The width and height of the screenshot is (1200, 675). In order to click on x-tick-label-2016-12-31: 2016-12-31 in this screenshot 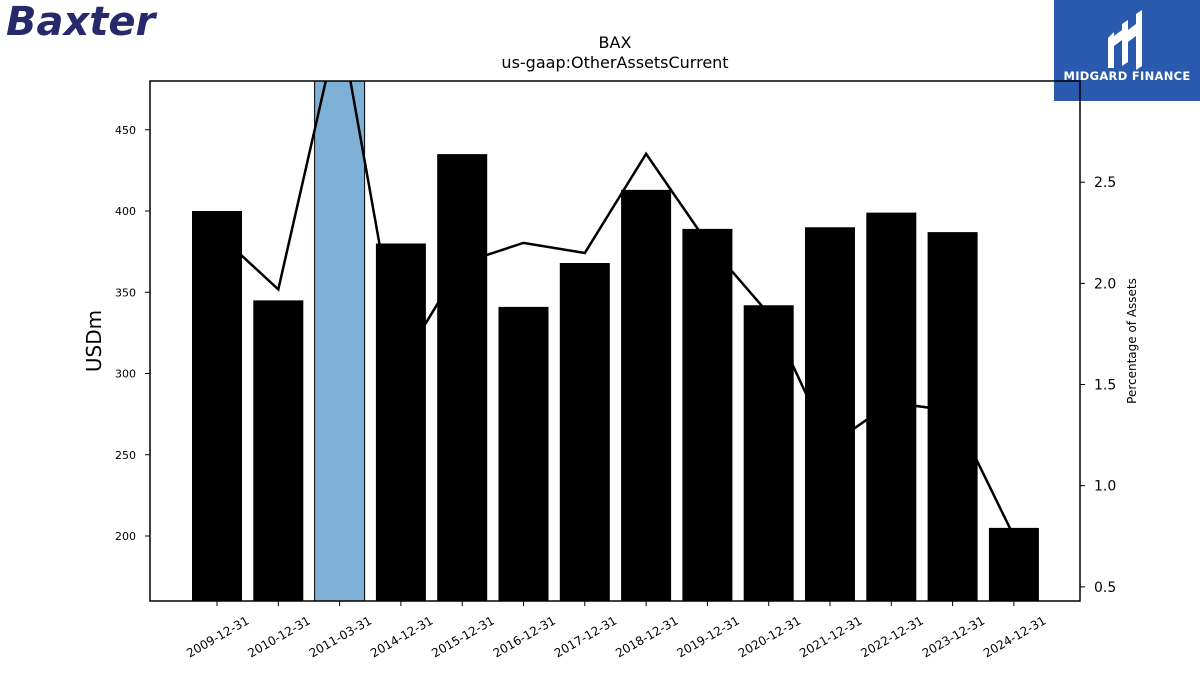, I will do `click(524, 636)`.